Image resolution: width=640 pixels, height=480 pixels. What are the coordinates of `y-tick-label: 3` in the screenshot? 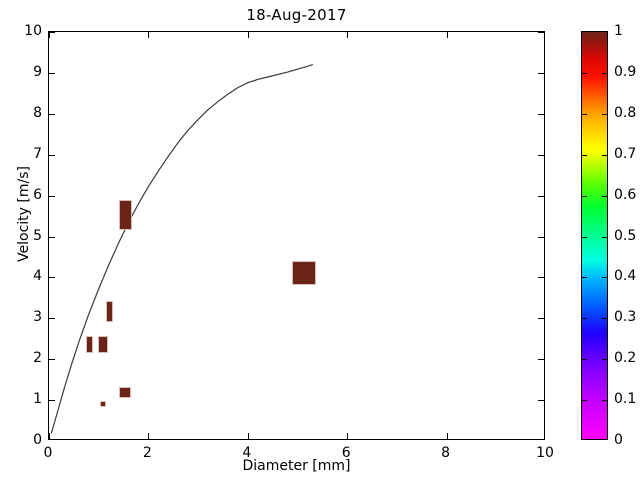 It's located at (37, 317).